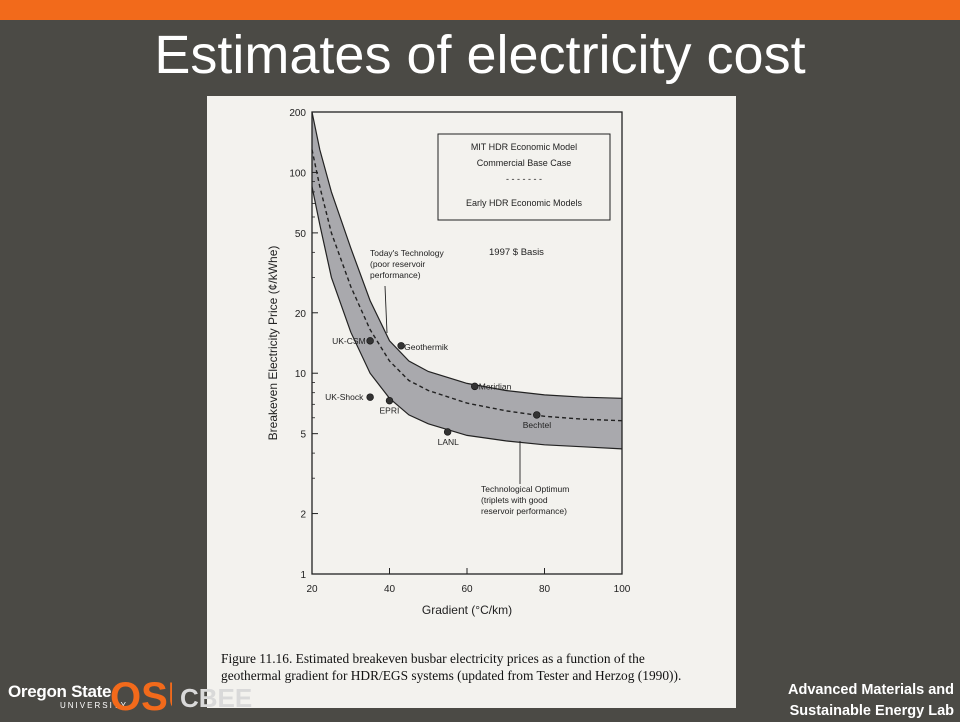 The width and height of the screenshot is (960, 722). I want to click on lab-name-line-2: Sustainable Energy Lab, so click(871, 711).